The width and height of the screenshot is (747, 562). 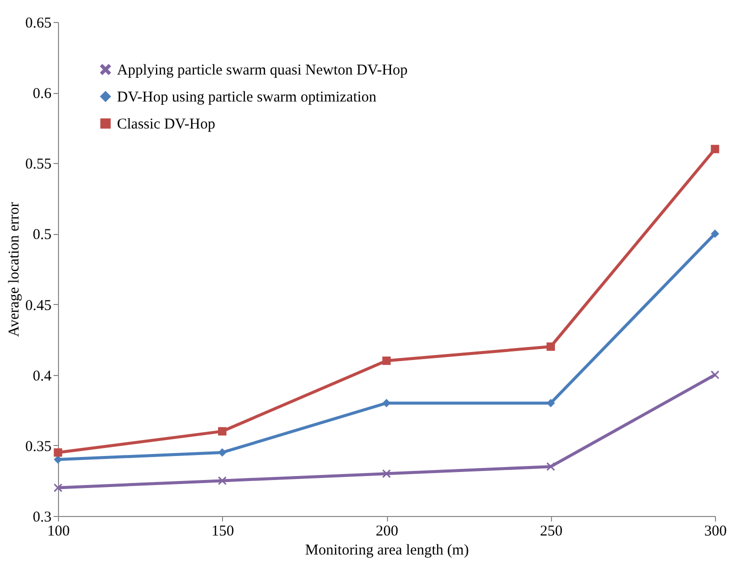 I want to click on legend-label: DV-Hop using particle swarm optimization, so click(x=247, y=98).